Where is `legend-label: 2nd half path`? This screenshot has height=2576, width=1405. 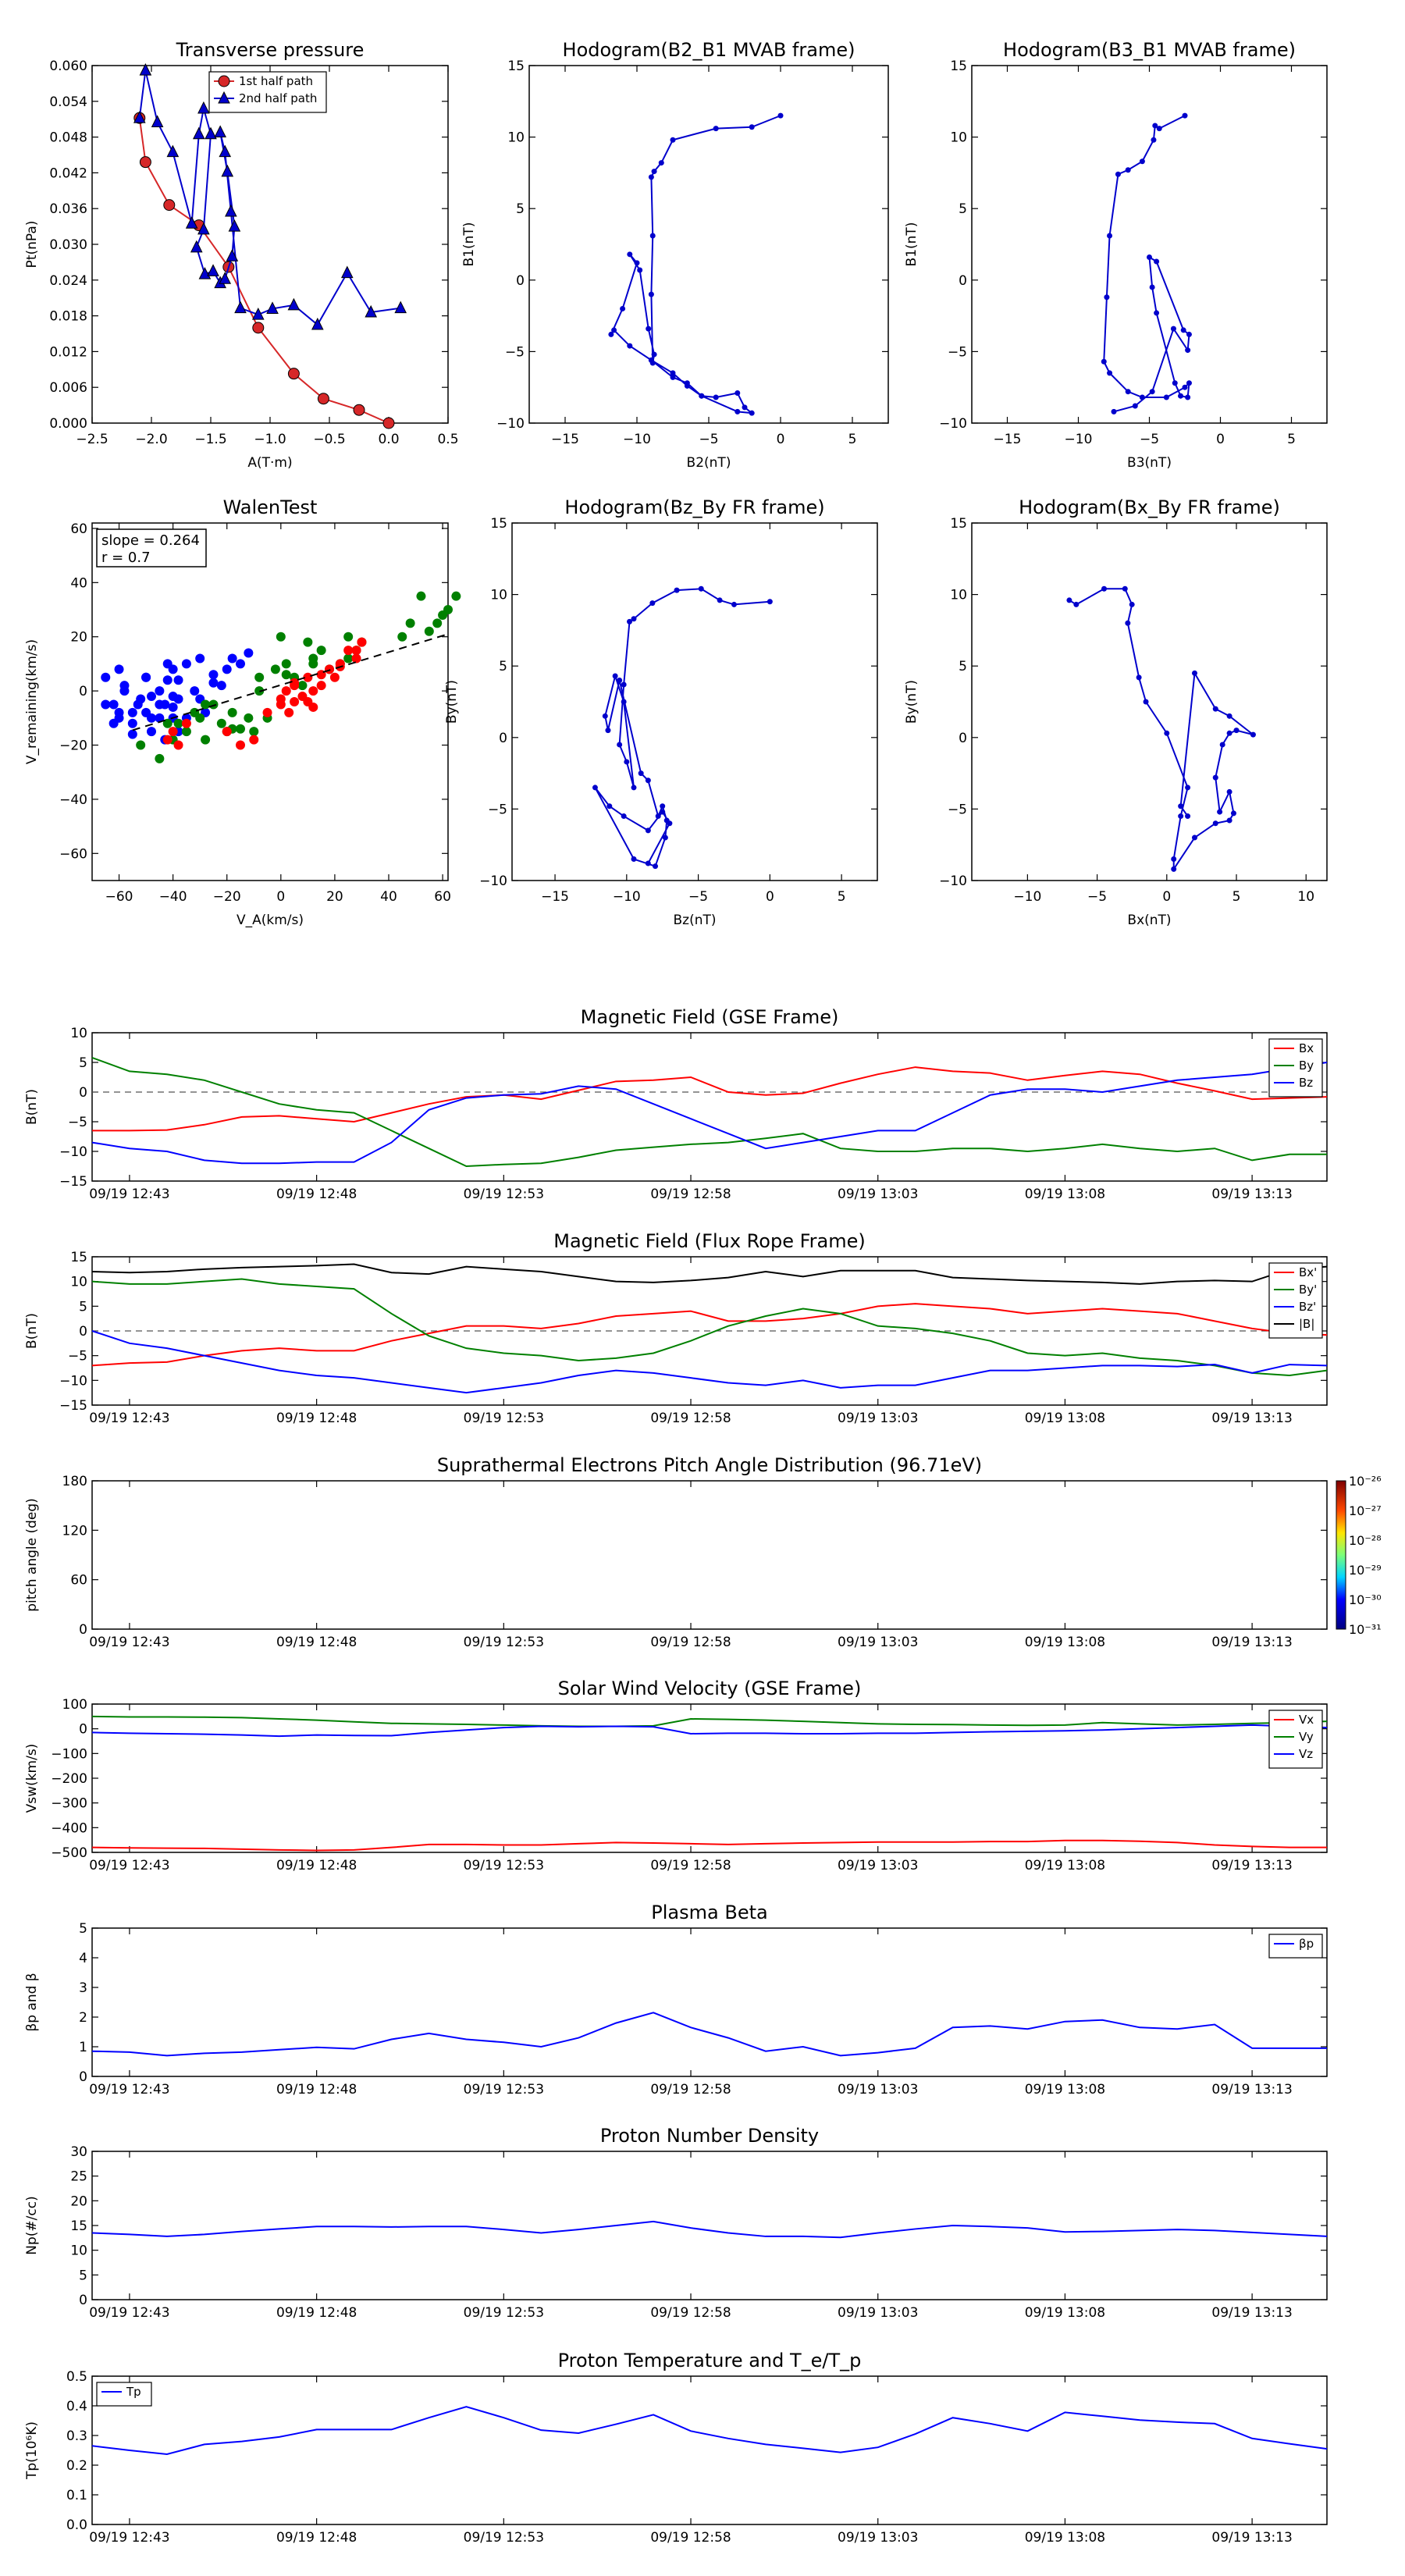
legend-label: 2nd half path is located at coordinates (278, 98).